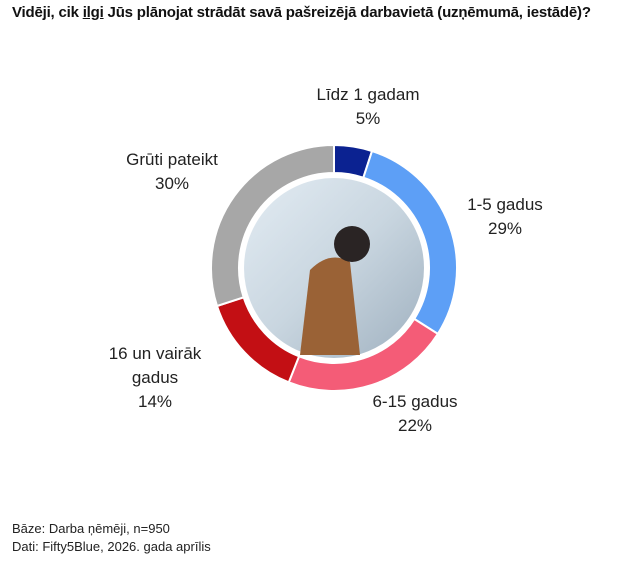 This screenshot has width=631, height=562. I want to click on footnote: Bāze: Darba ņēmēji, n=950, so click(91, 528).